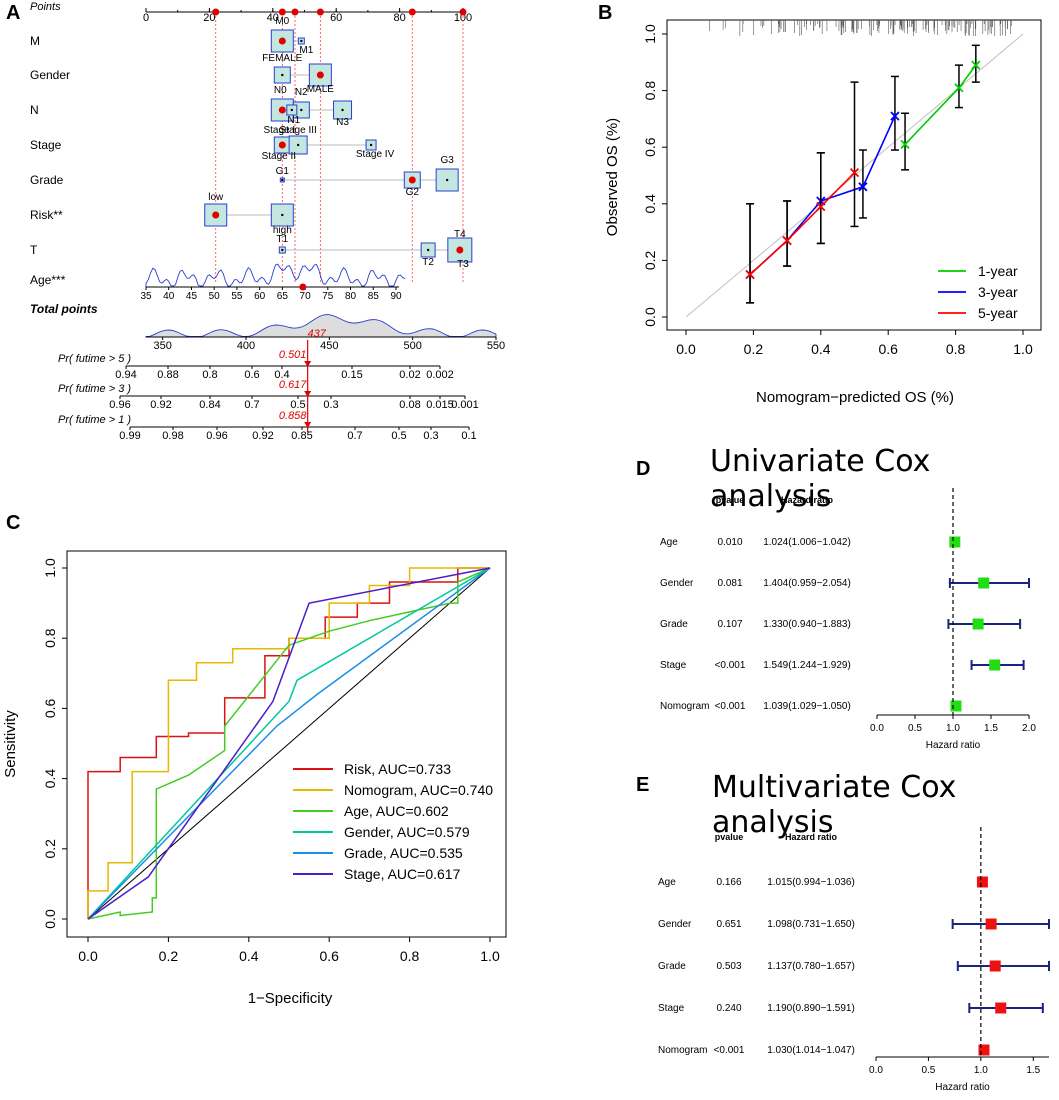 This screenshot has width=1059, height=1100. Describe the element at coordinates (34, 110) in the screenshot. I see `nomogram-variable-label: N` at that location.